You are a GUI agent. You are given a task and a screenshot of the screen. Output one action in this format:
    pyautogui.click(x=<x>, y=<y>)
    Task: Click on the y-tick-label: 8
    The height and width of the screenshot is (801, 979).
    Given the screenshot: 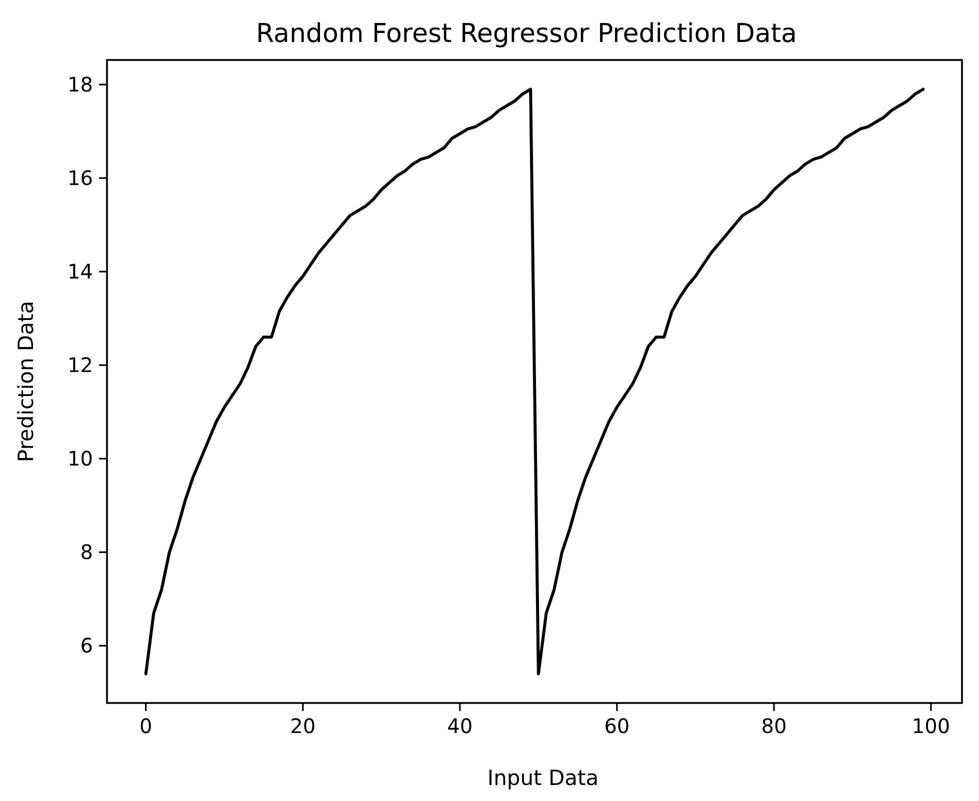 What is the action you would take?
    pyautogui.click(x=86, y=552)
    